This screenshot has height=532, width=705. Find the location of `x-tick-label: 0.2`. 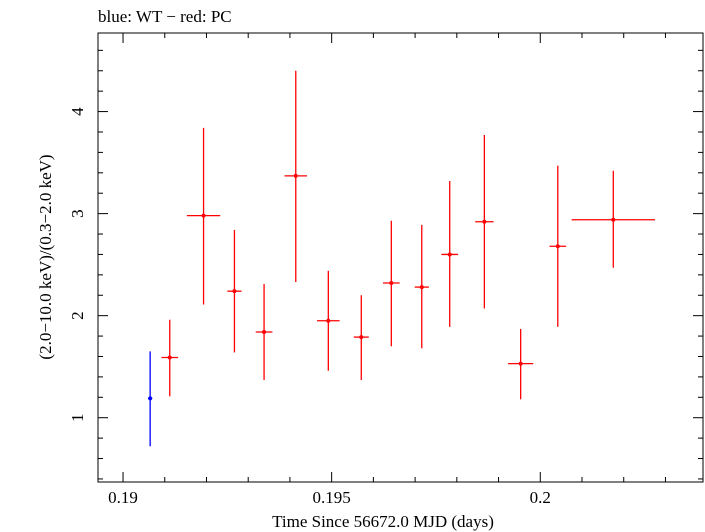

x-tick-label: 0.2 is located at coordinates (540, 497).